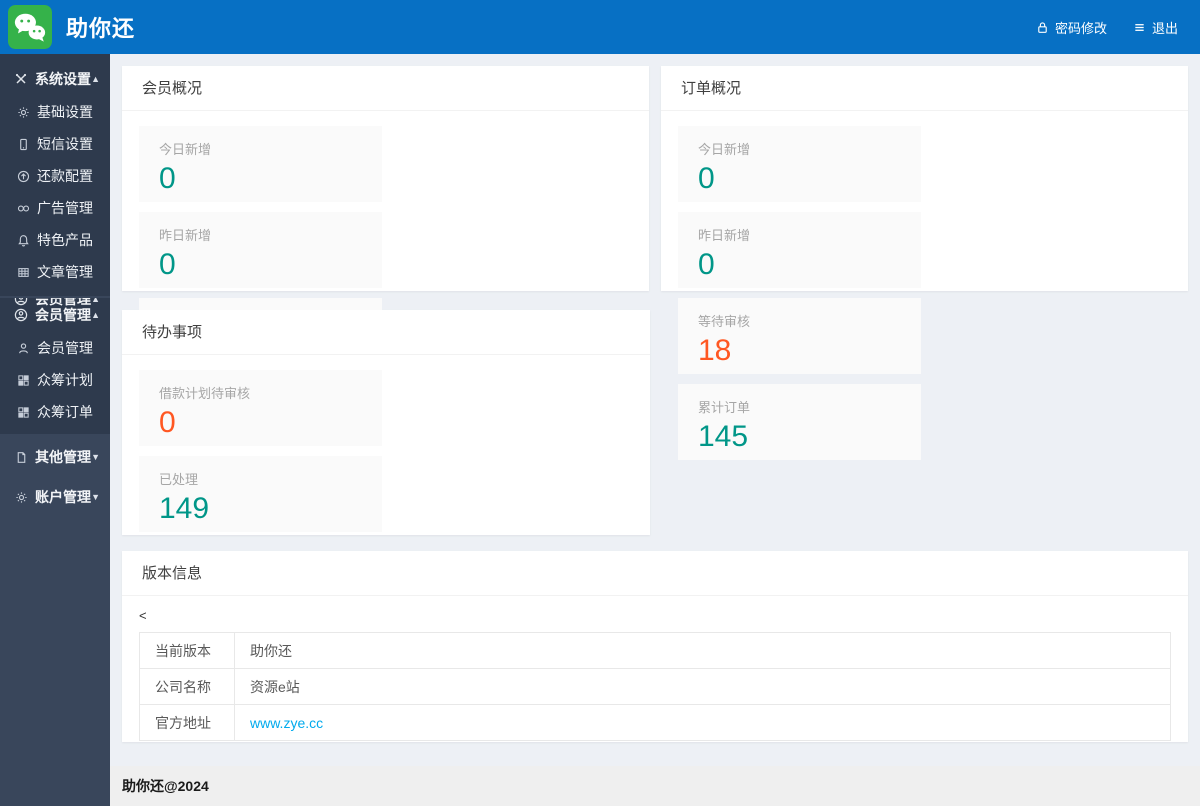 This screenshot has width=1200, height=806. I want to click on sidebar-item-ad-management: 广告管理, so click(55, 208).